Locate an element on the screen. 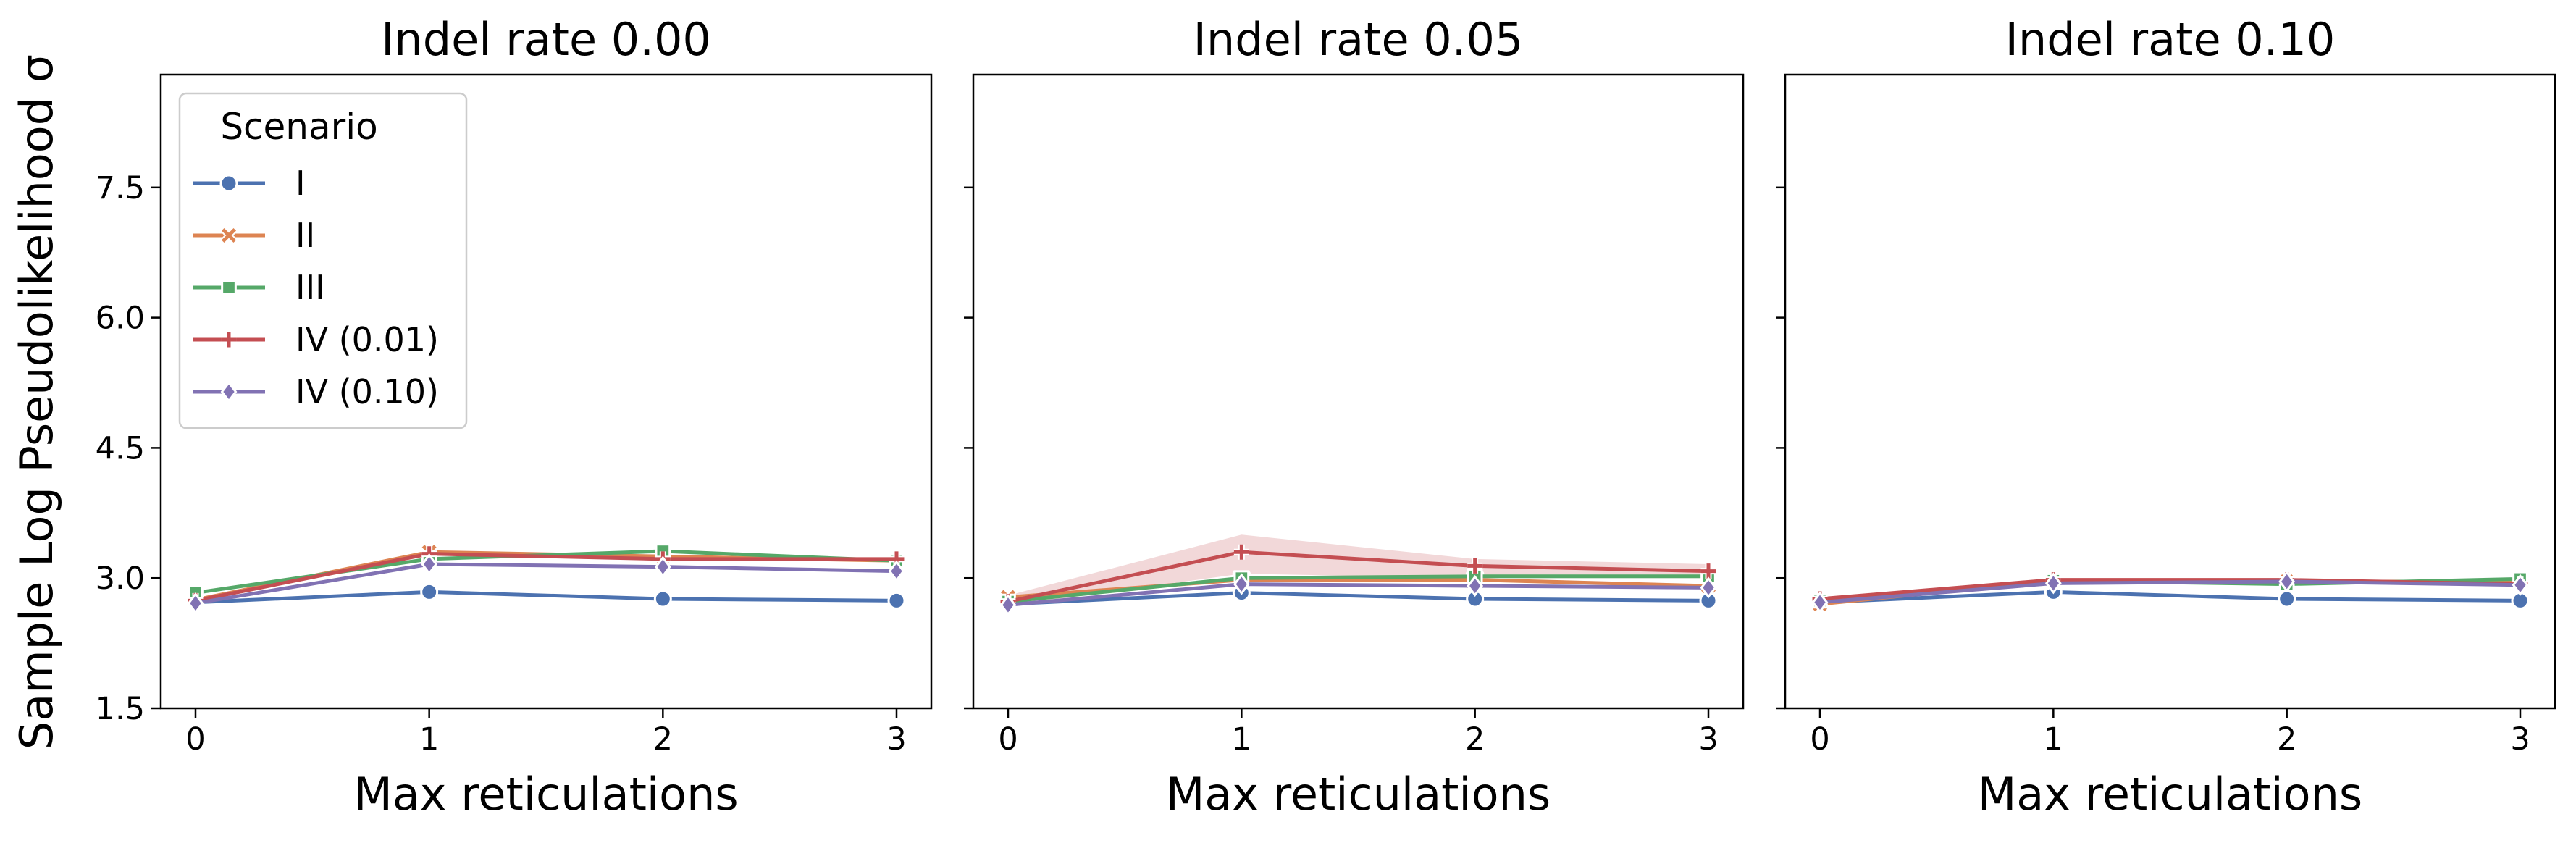 This screenshot has width=2576, height=843. legend-entry-label: I is located at coordinates (300, 183).